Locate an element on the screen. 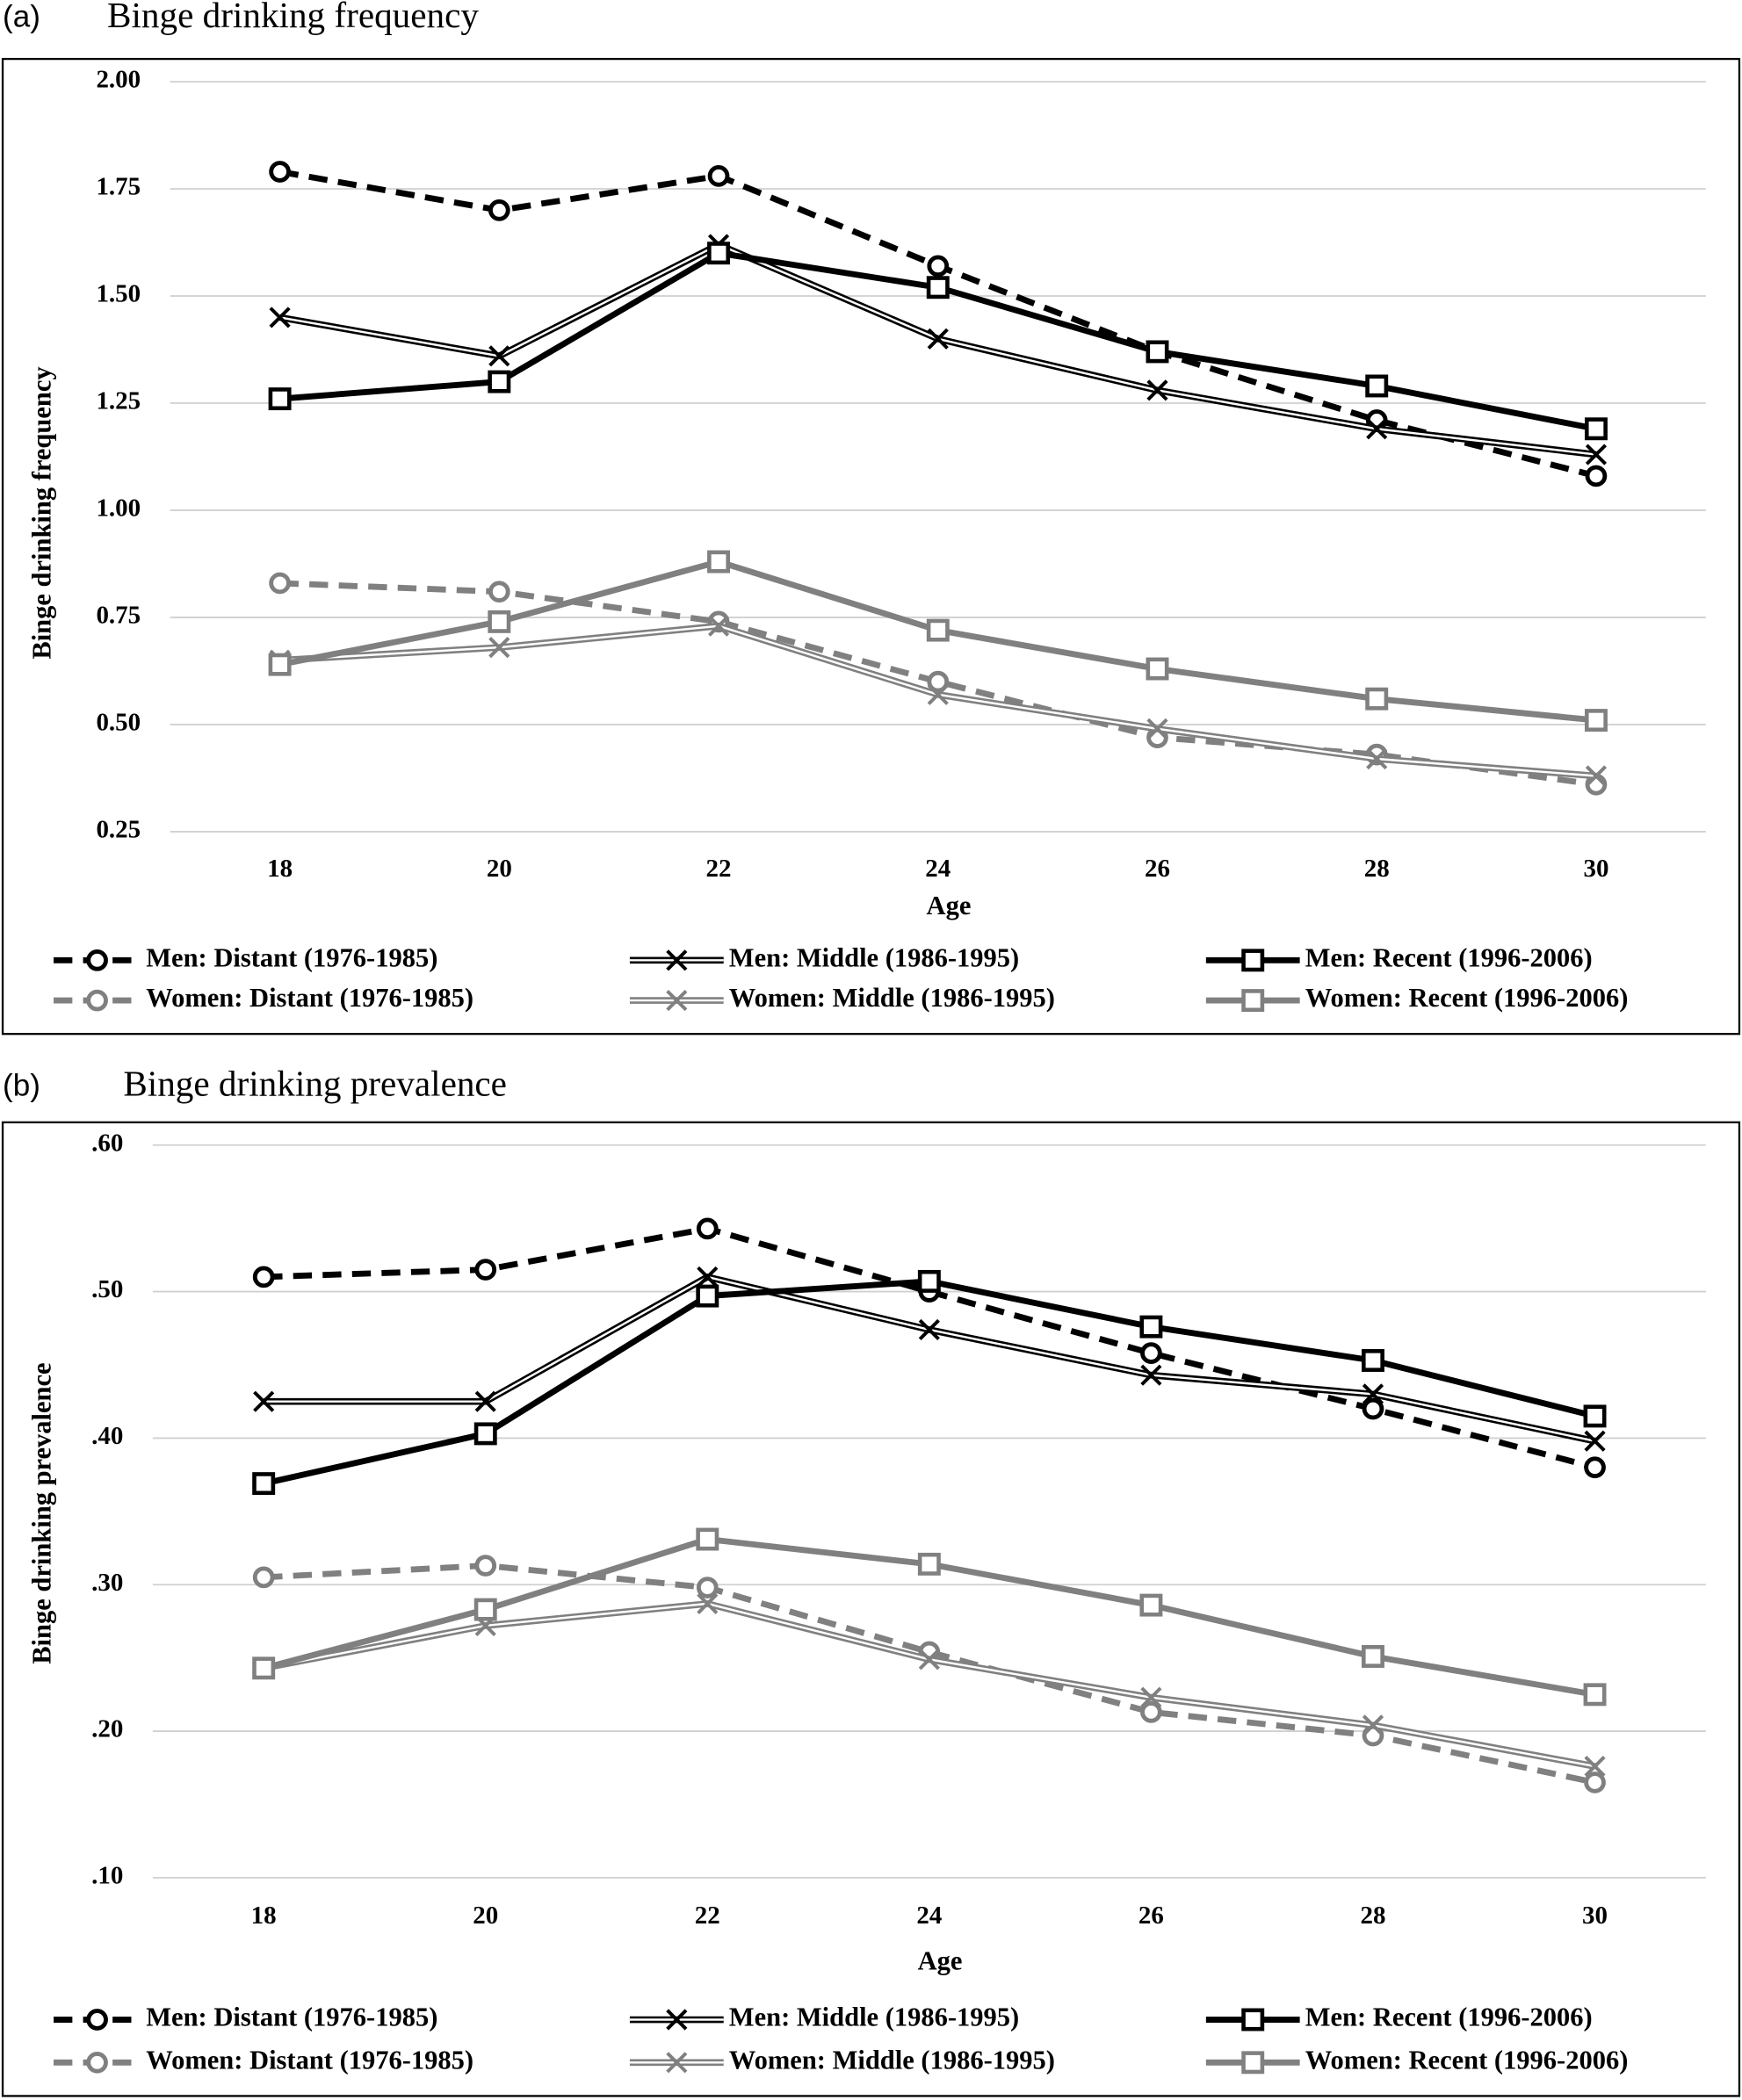 This screenshot has height=2100, width=1742. x-tick-label: 24 is located at coordinates (938, 869).